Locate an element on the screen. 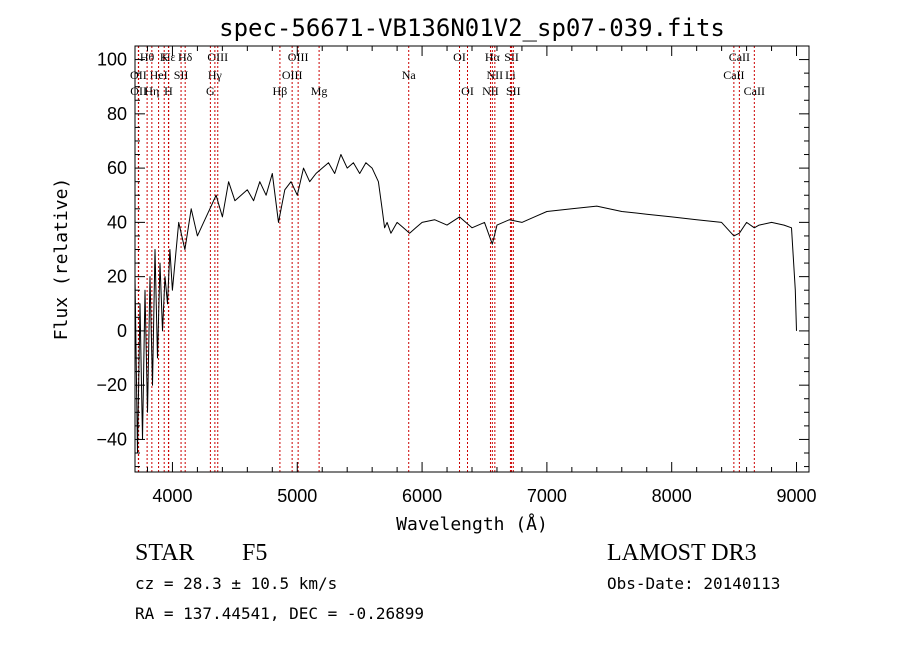 Image resolution: width=900 pixels, height=649 pixels. x-tick-label: 5000 is located at coordinates (297, 496).